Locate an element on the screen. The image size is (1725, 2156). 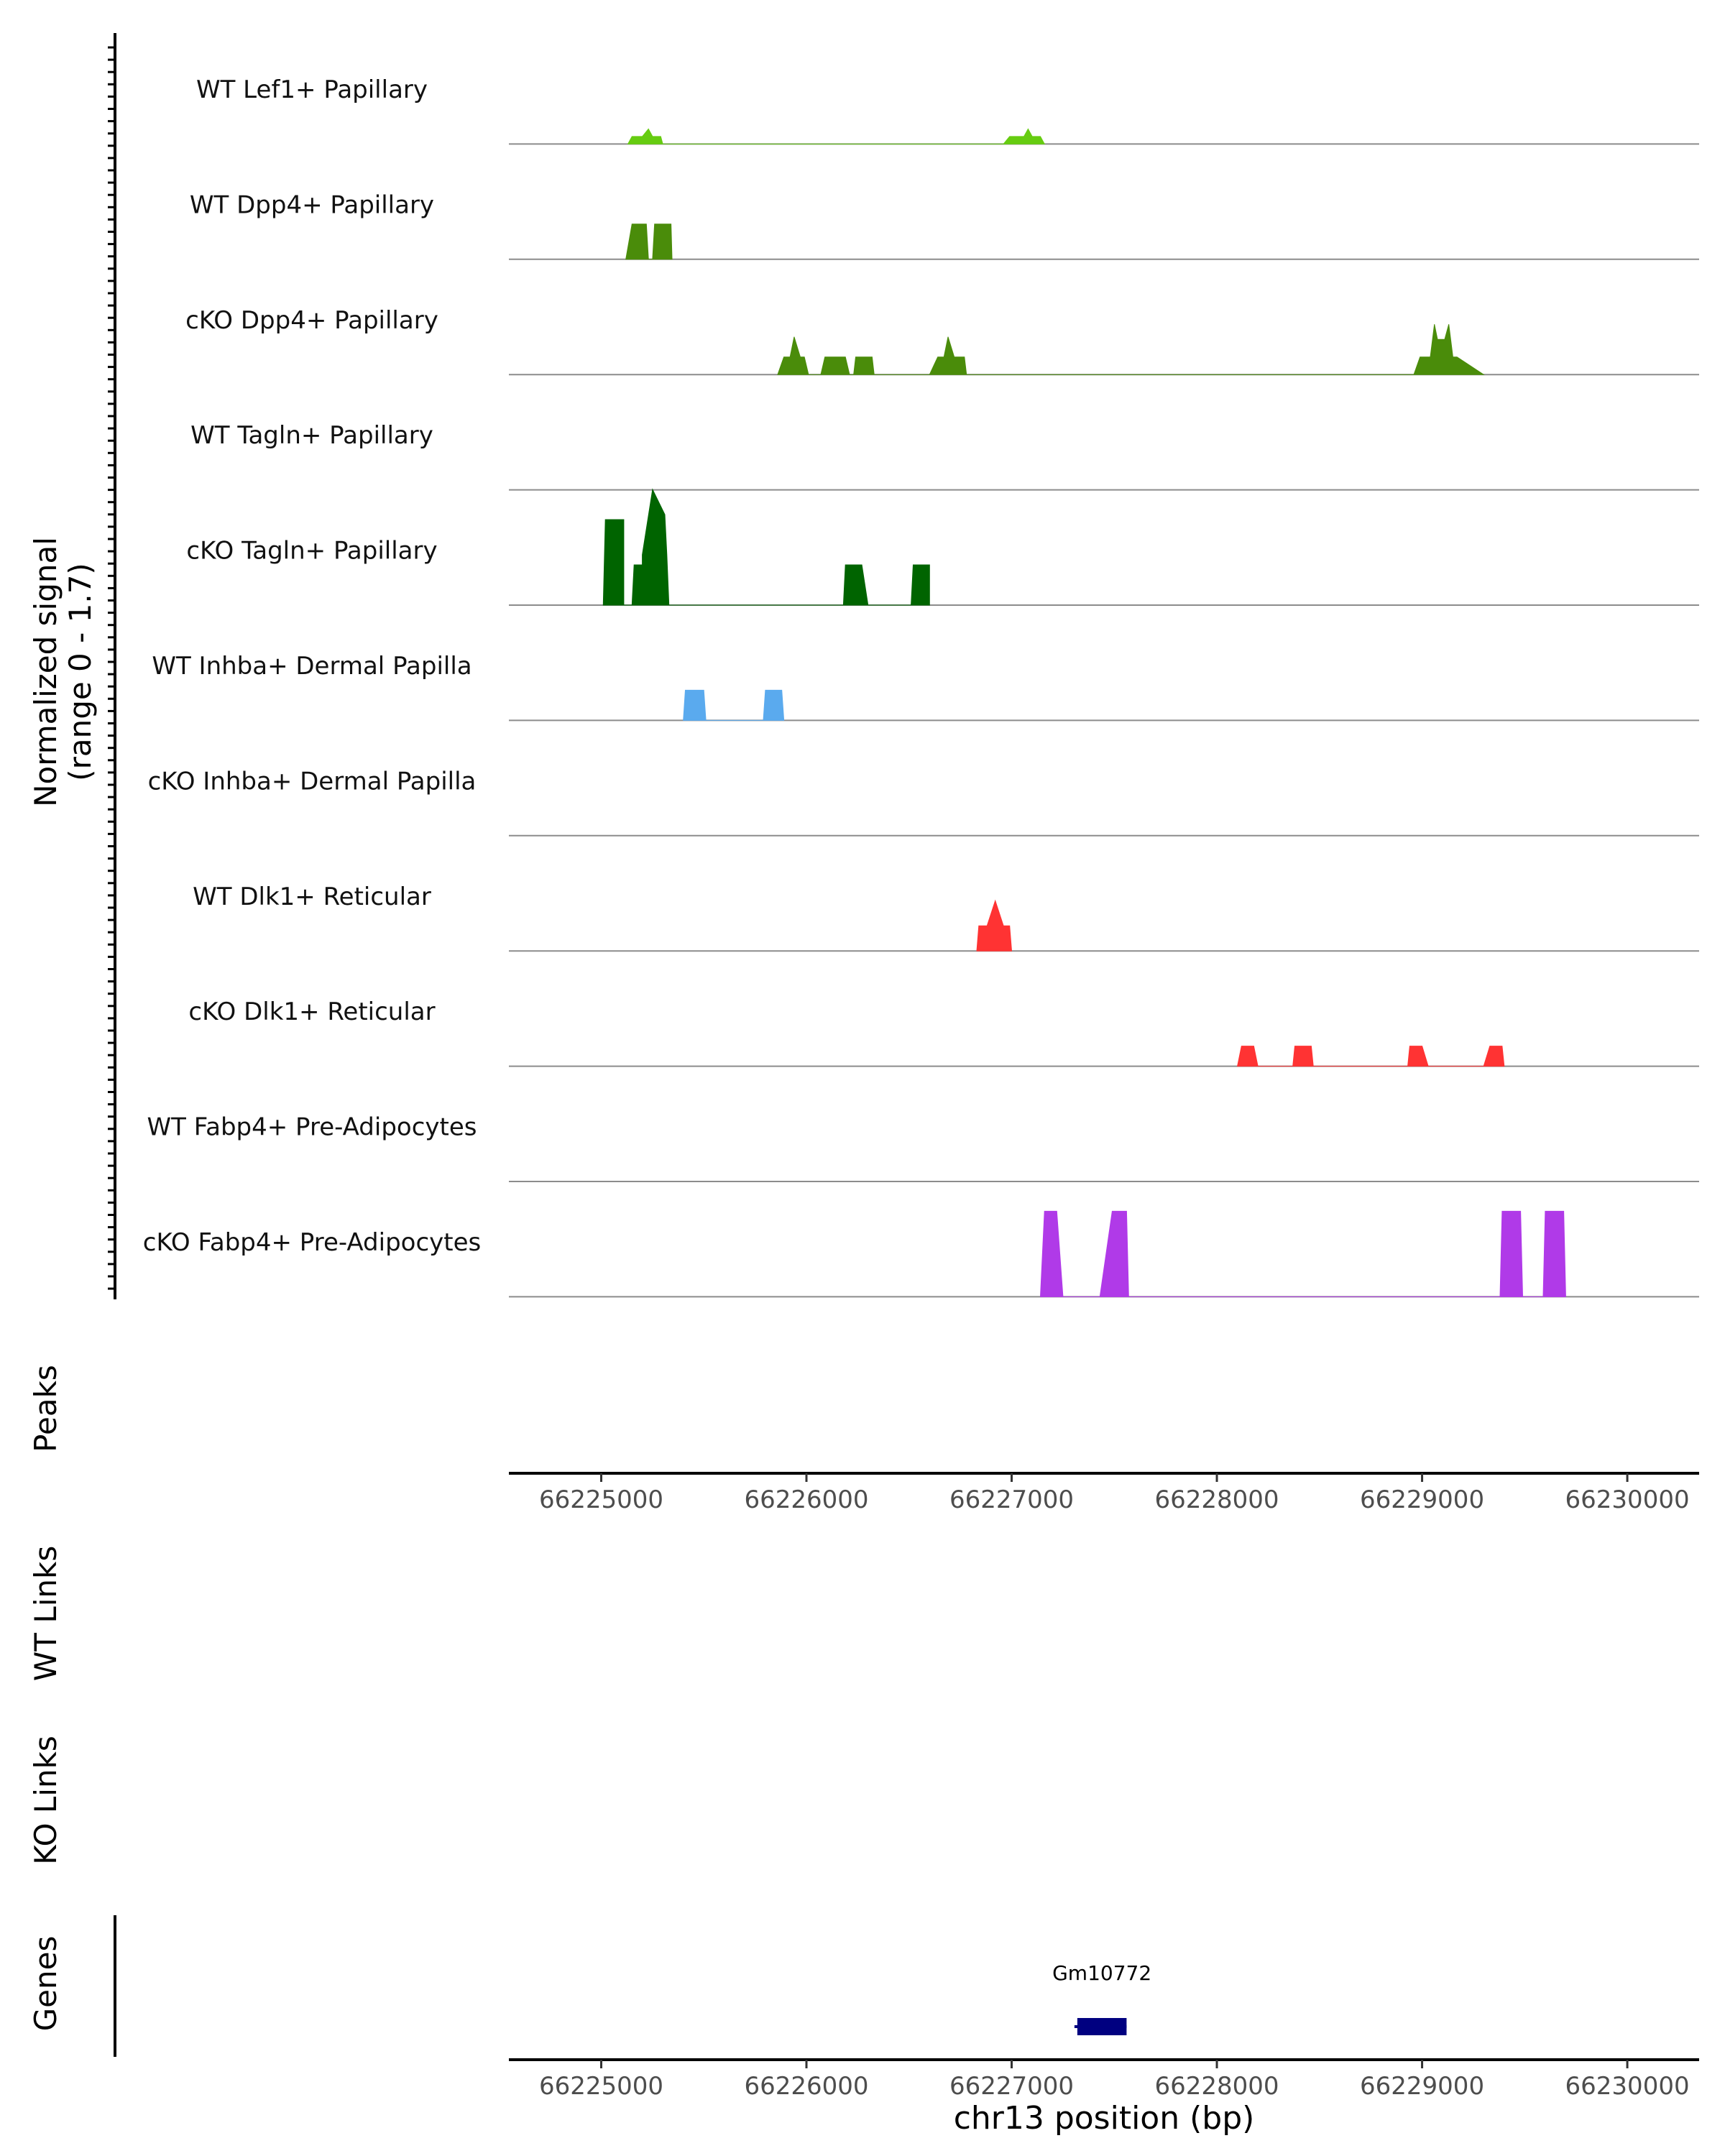
x-axis-label: chr13 position (bp) is located at coordinates (1104, 2118).